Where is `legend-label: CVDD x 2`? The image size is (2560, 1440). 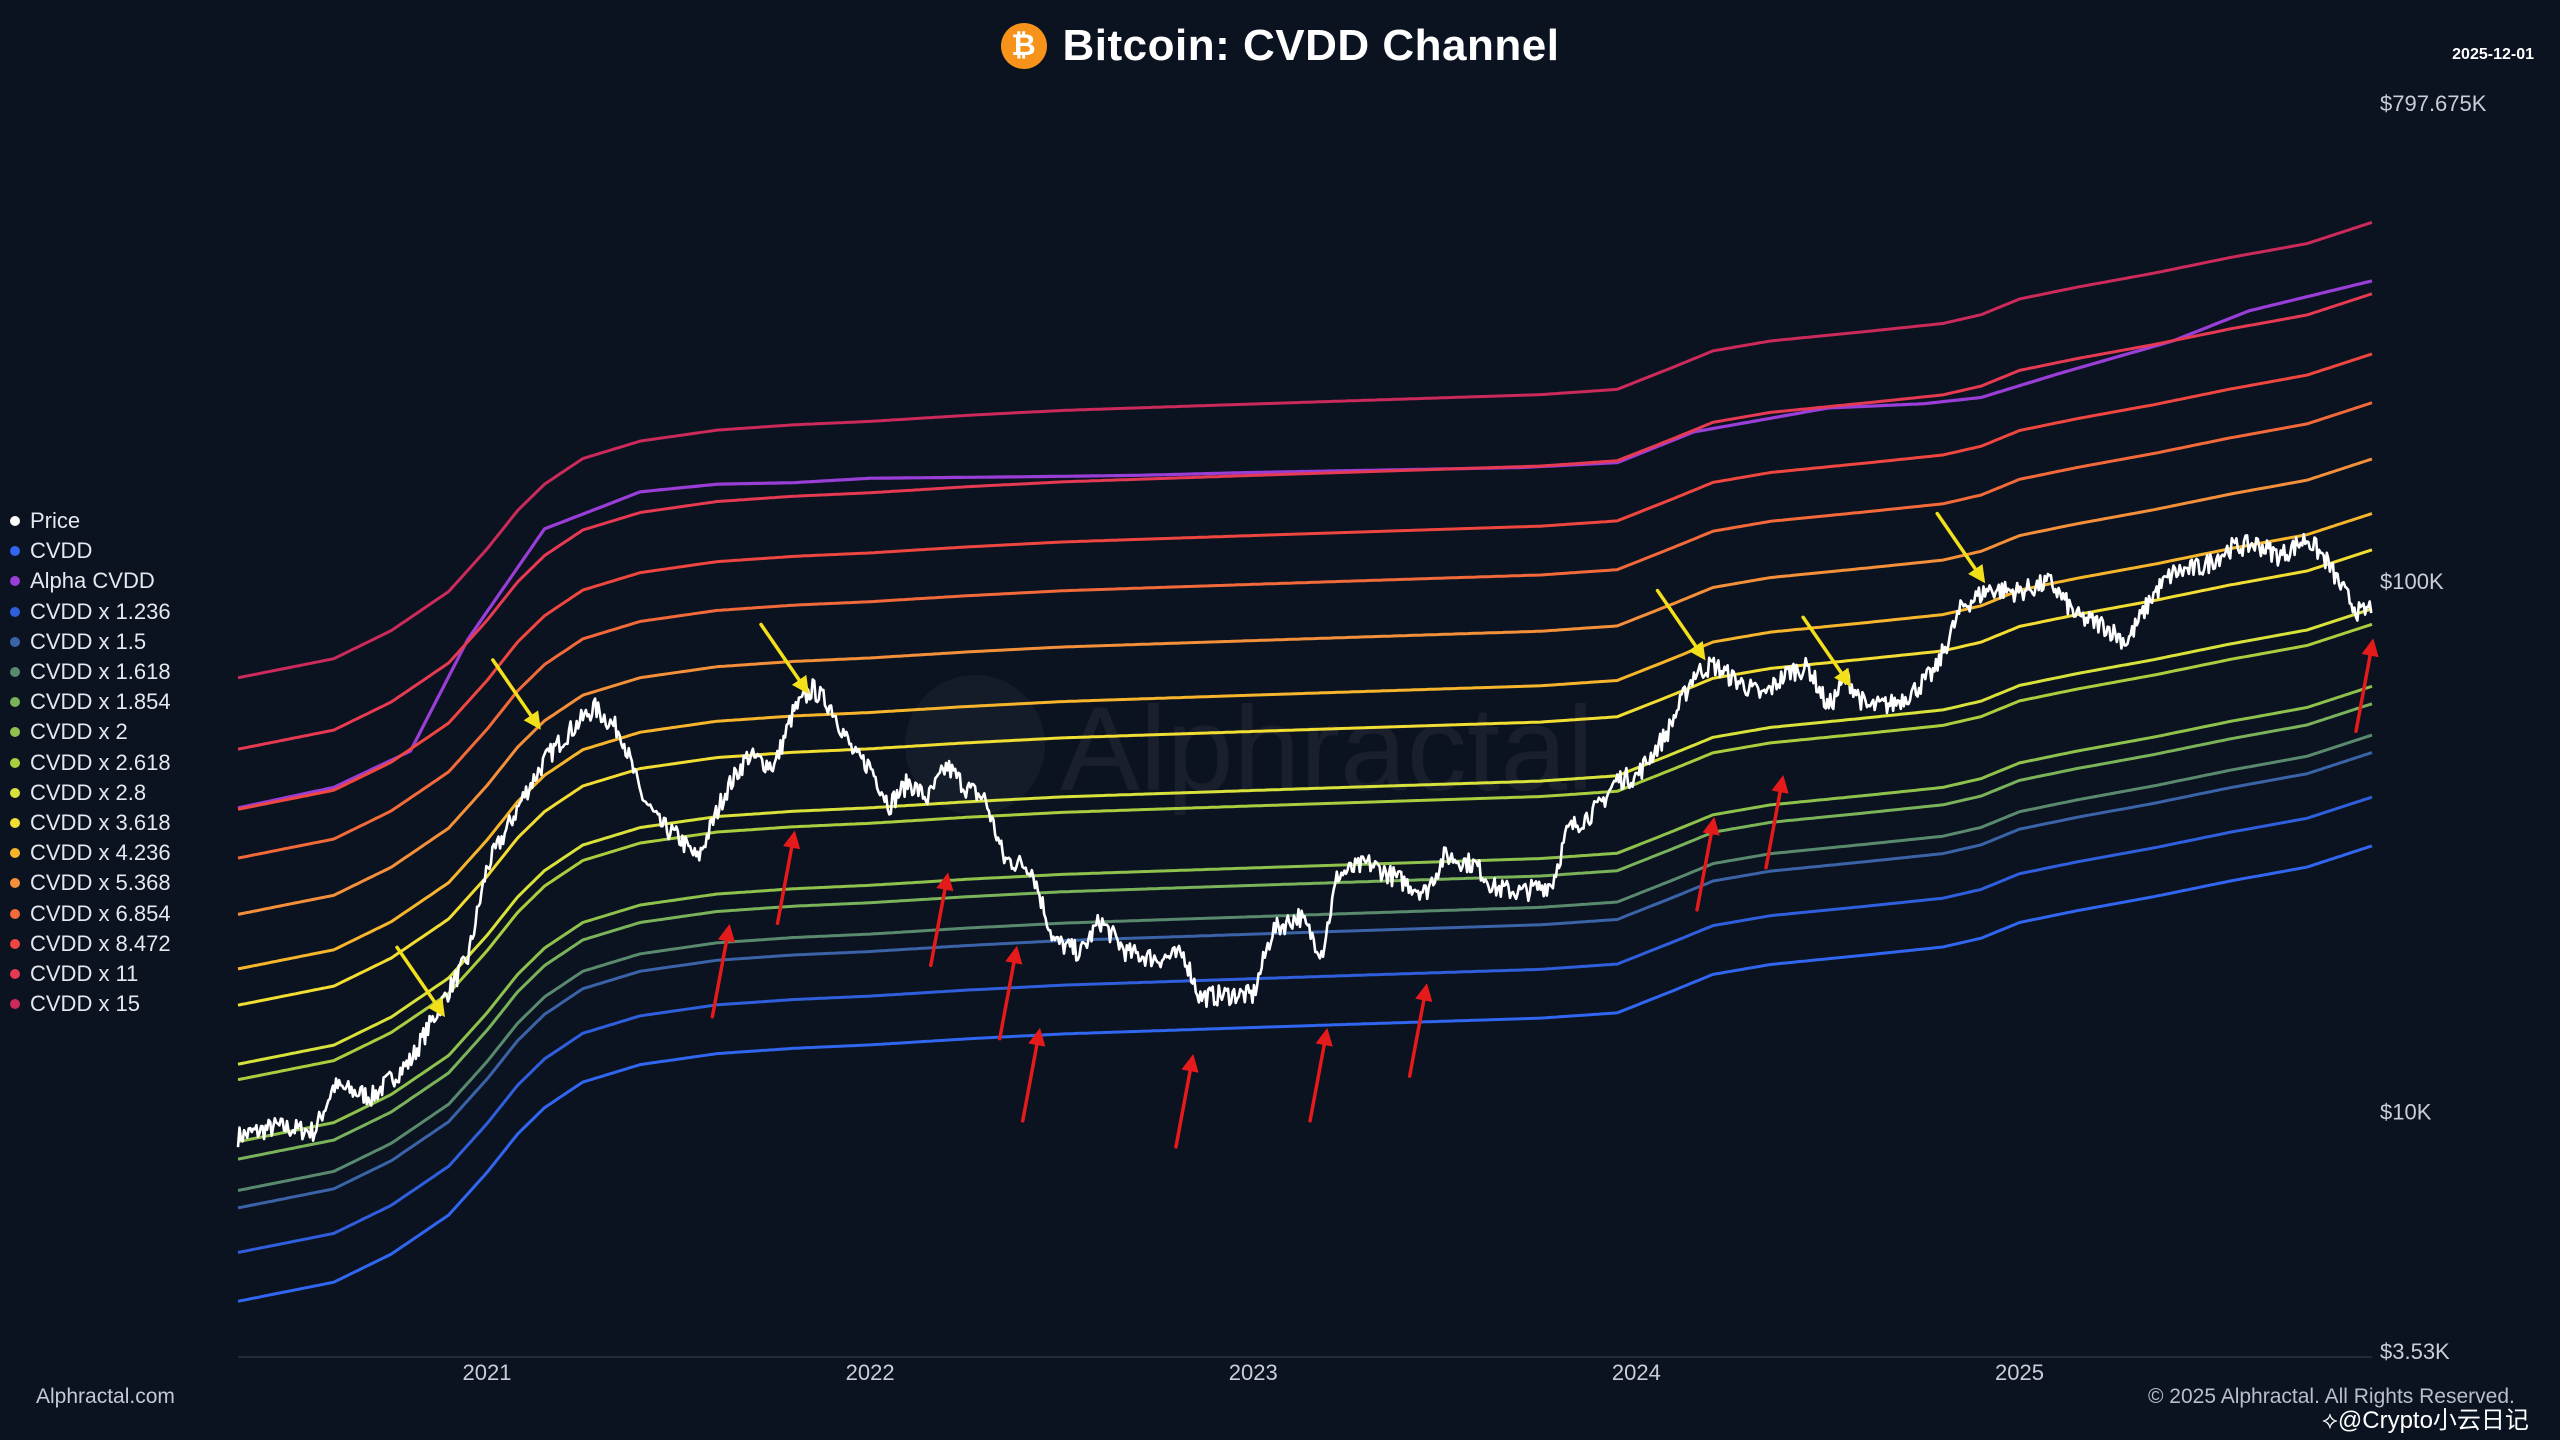 legend-label: CVDD x 2 is located at coordinates (79, 732).